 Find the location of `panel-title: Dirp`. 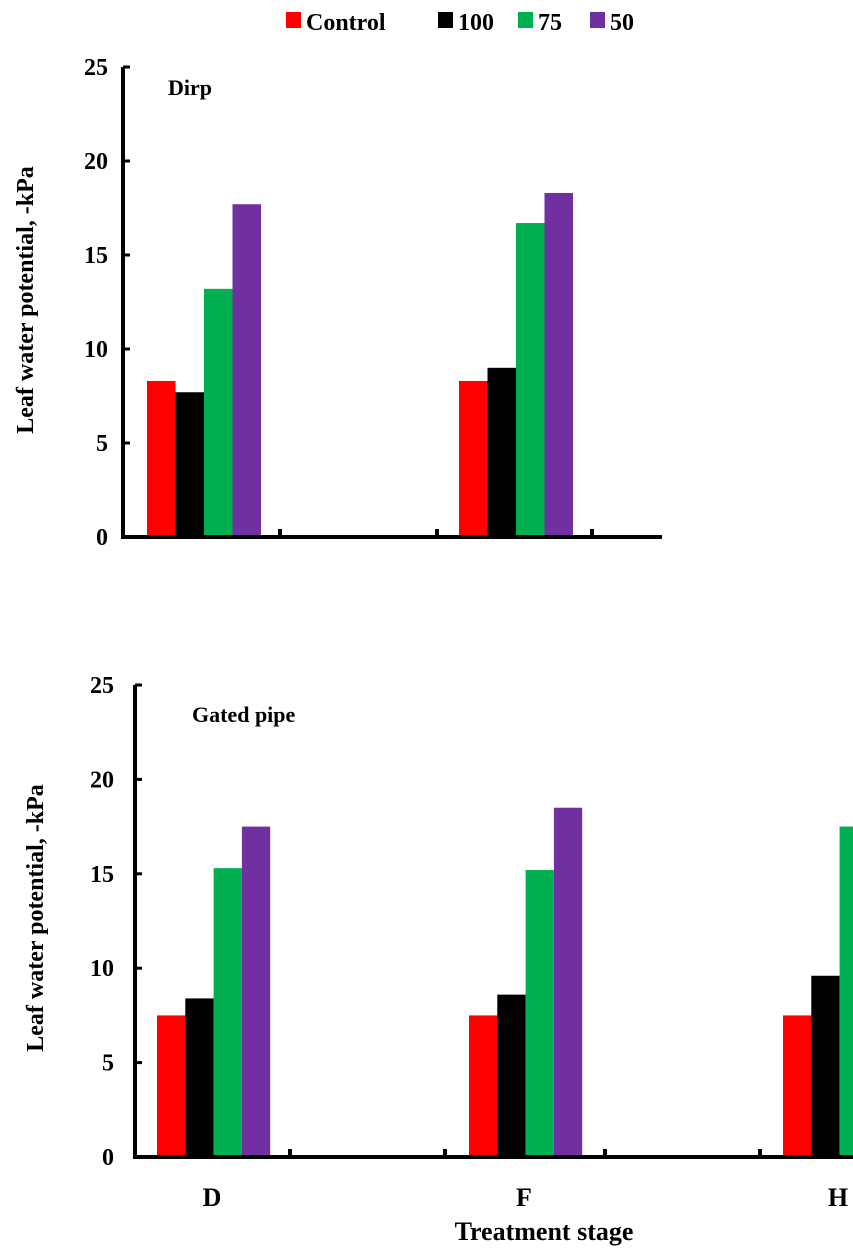

panel-title: Dirp is located at coordinates (190, 87).